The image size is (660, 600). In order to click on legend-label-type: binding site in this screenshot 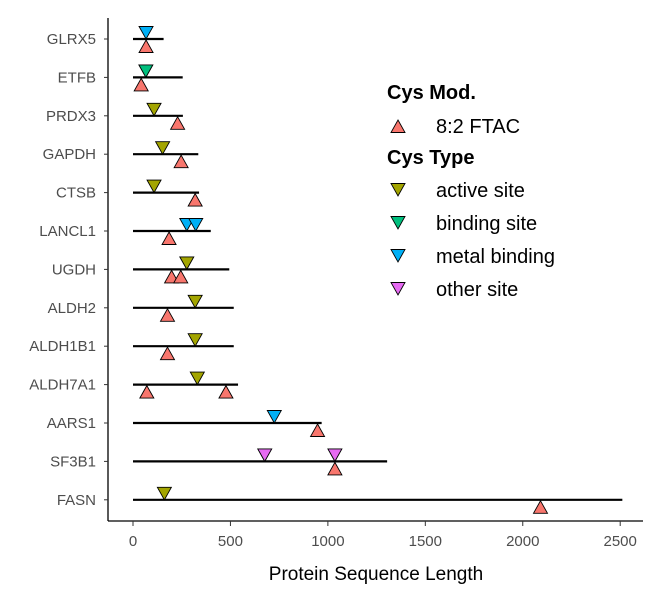, I will do `click(486, 224)`.